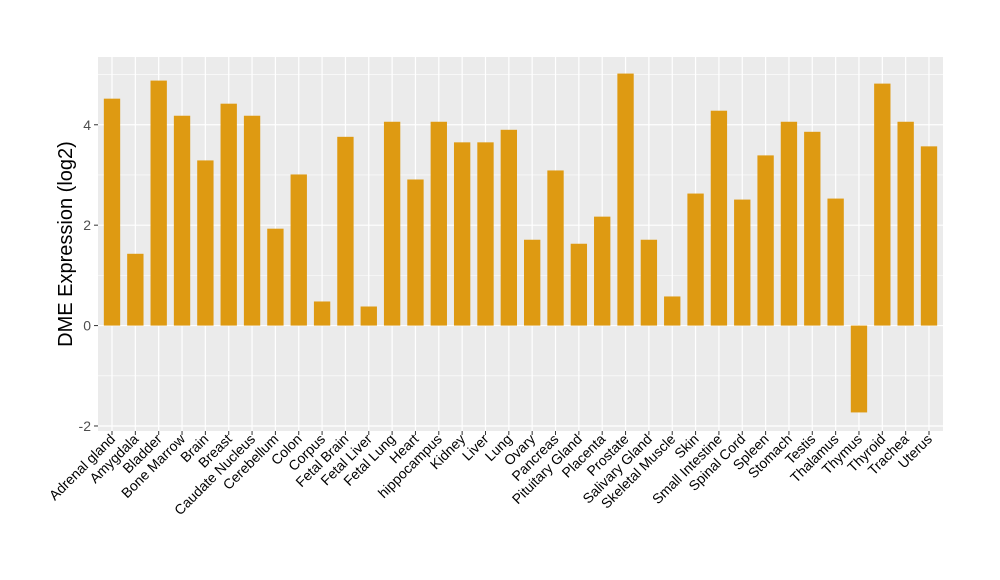  What do you see at coordinates (66, 244) in the screenshot?
I see `y-axis-label: DME Expression (log2)` at bounding box center [66, 244].